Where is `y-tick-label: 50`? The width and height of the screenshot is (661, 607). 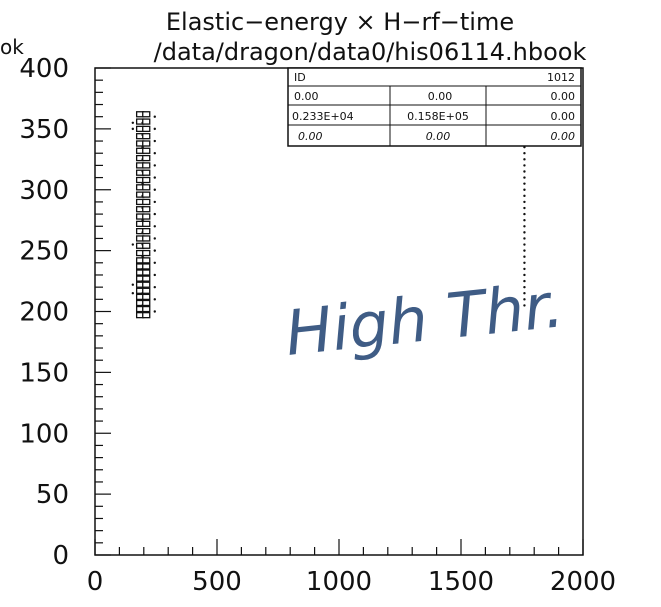 y-tick-label: 50 is located at coordinates (52, 495).